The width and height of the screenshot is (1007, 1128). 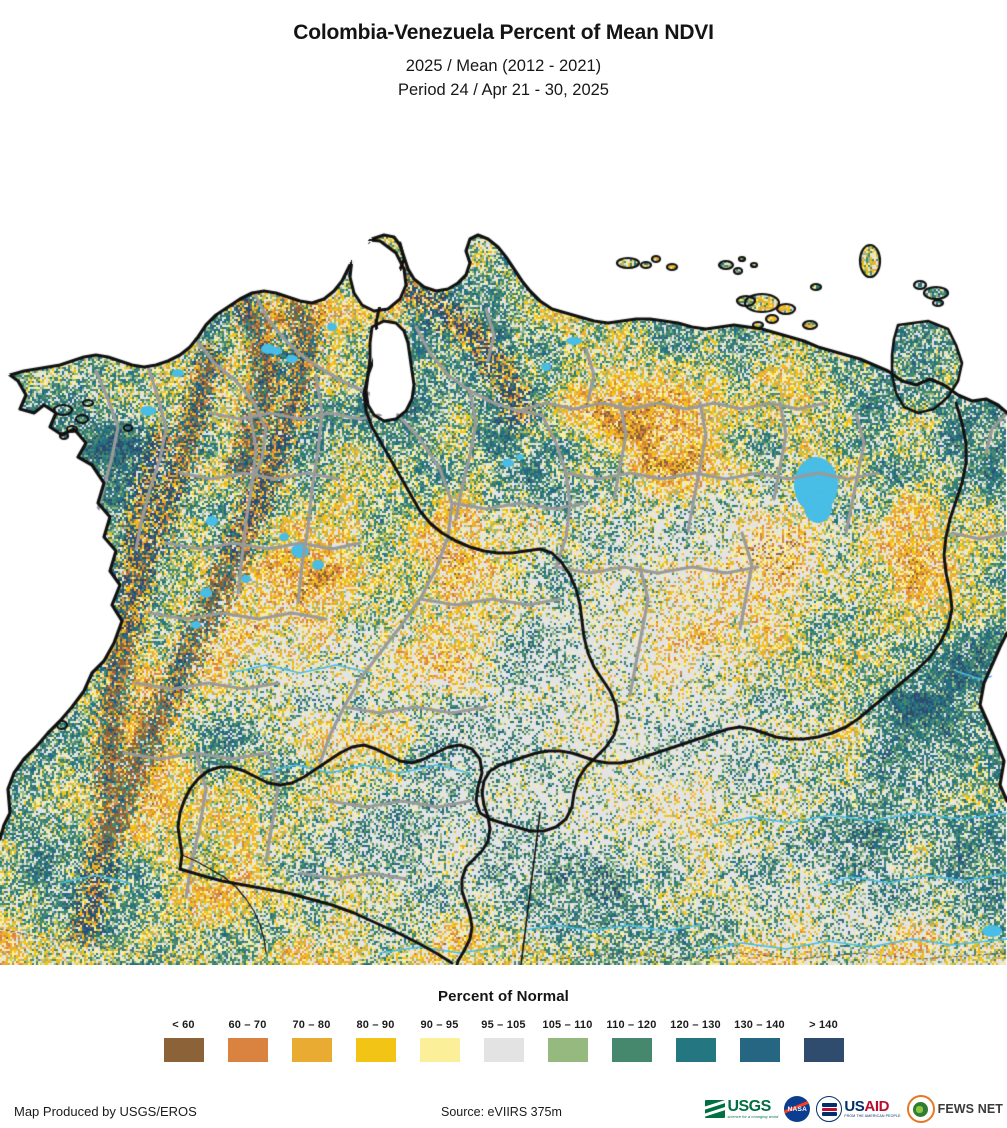 I want to click on legend-item-label: 105 – 110, so click(x=567, y=1025).